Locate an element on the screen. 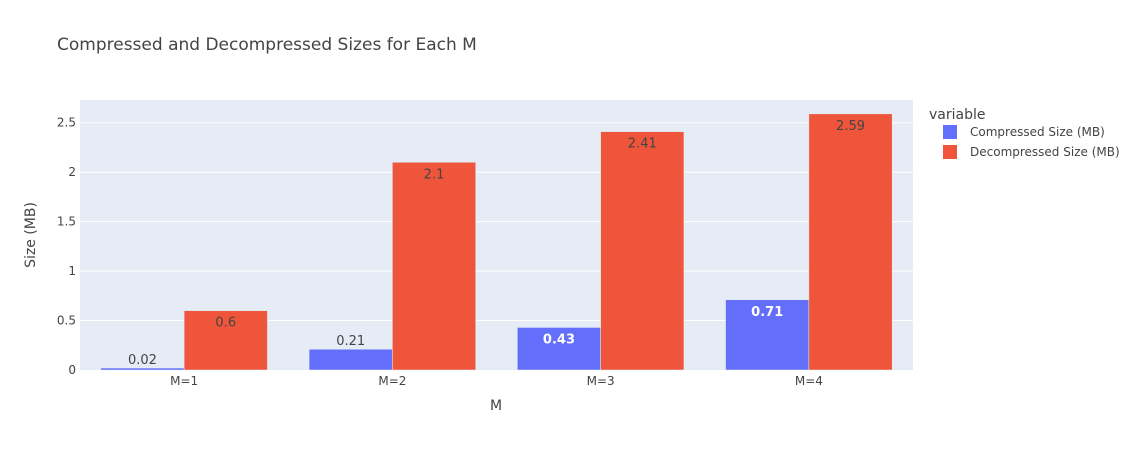 The height and width of the screenshot is (454, 1138). legend-label: Compressed Size (MB) is located at coordinates (1037, 132).